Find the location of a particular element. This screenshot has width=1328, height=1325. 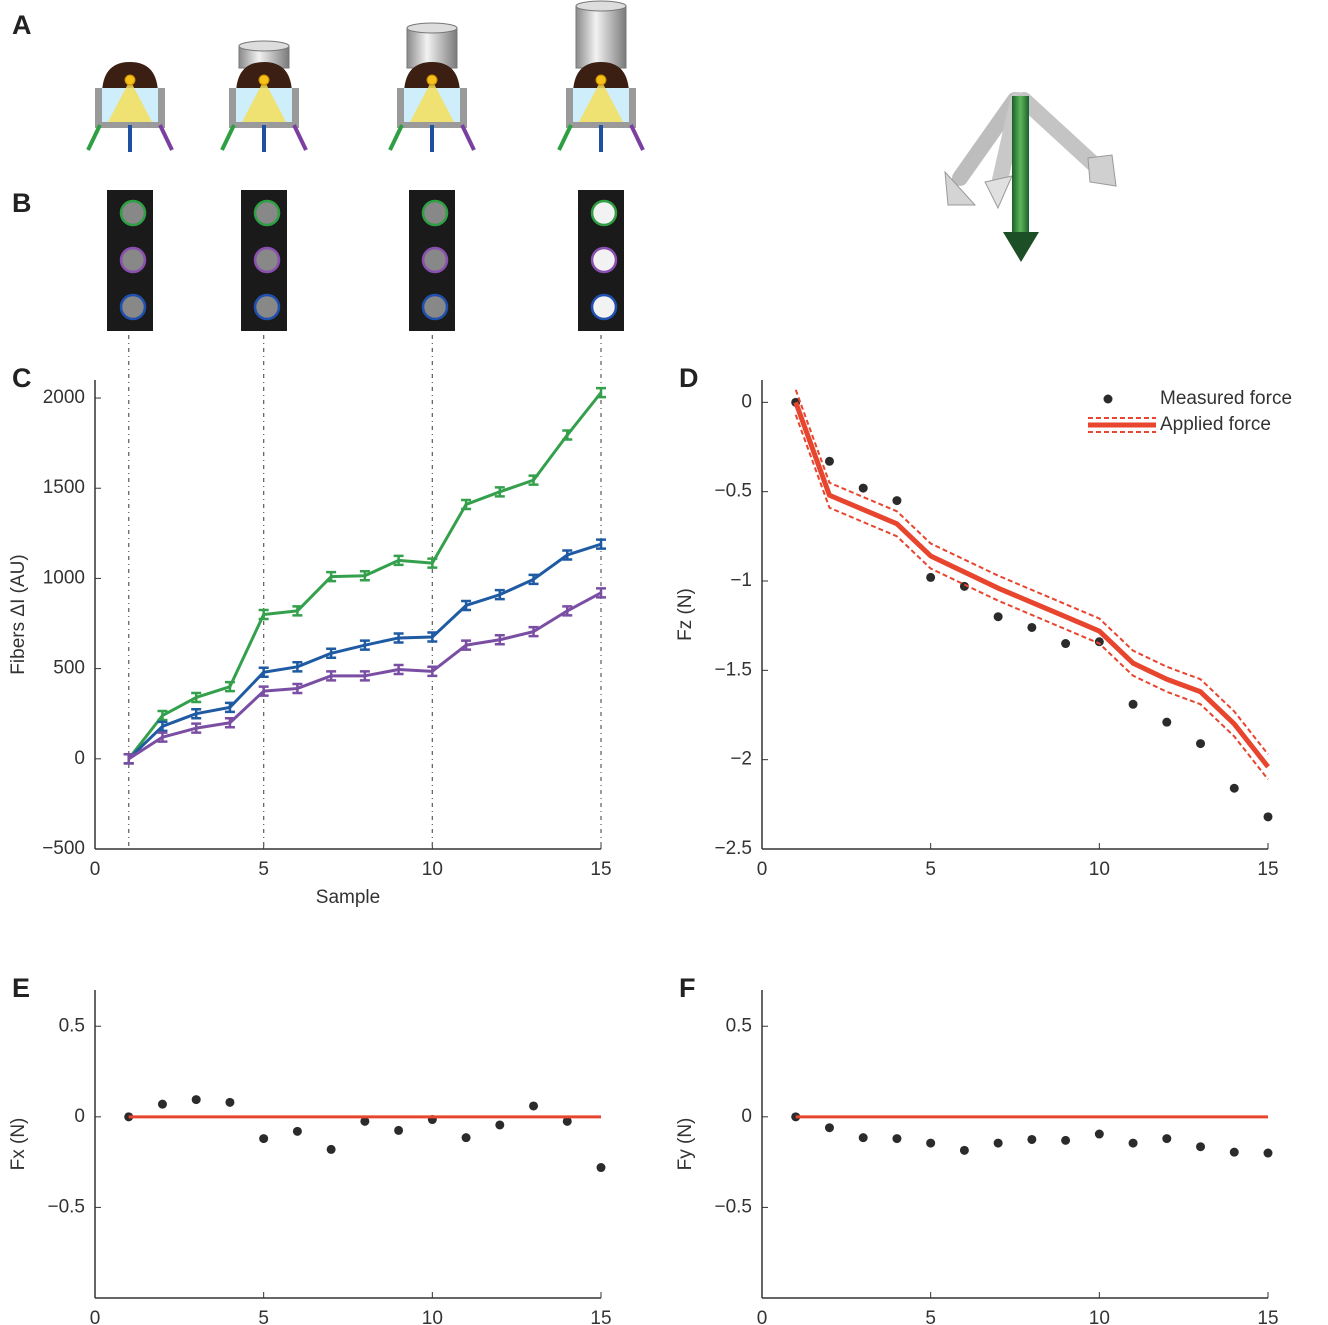

panel-label: C is located at coordinates (22, 378).